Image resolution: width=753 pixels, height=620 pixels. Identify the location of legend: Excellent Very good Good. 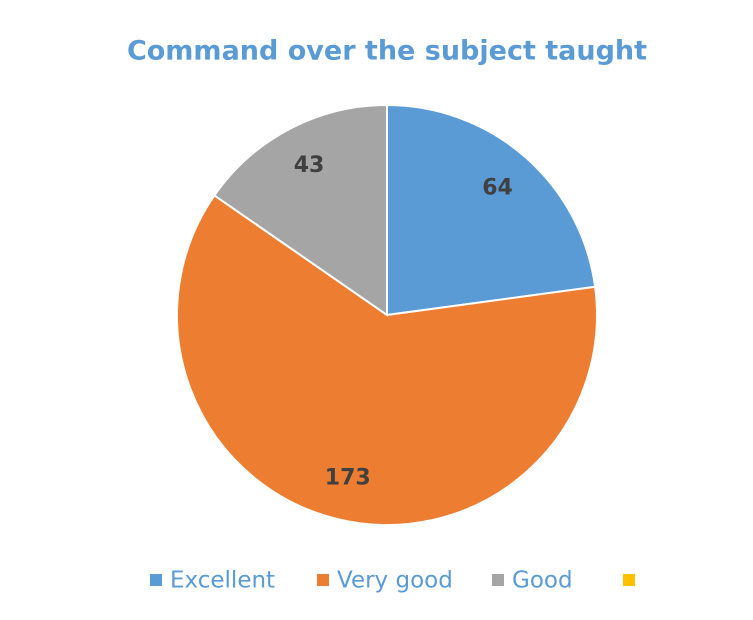
(392, 581).